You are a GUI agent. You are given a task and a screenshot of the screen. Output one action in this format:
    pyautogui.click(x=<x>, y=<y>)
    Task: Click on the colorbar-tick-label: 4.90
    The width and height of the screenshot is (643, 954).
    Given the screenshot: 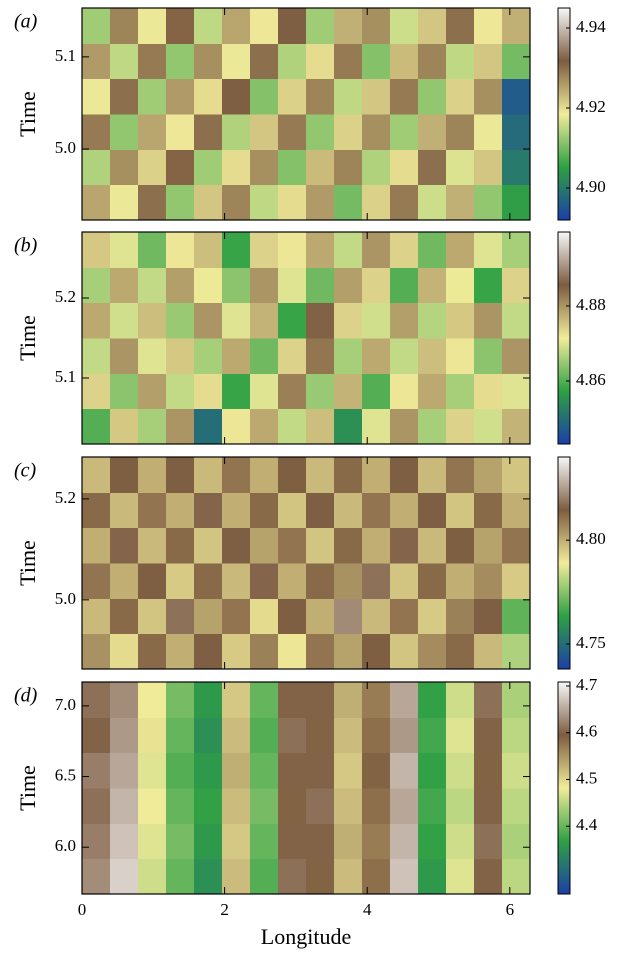 What is the action you would take?
    pyautogui.click(x=591, y=186)
    